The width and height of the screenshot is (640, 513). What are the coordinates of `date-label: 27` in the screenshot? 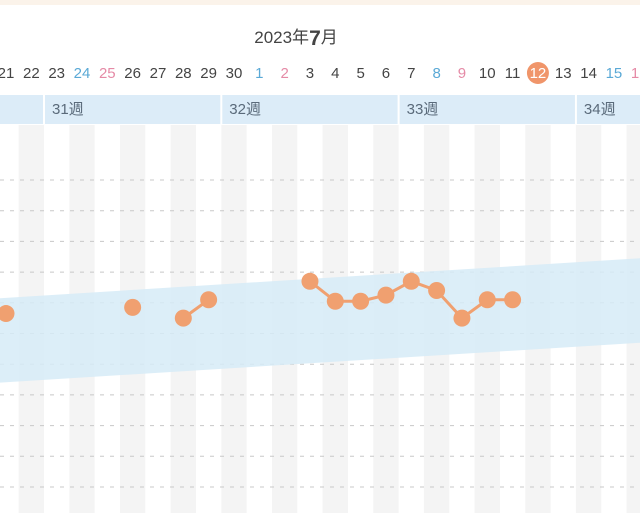 It's located at (158, 73).